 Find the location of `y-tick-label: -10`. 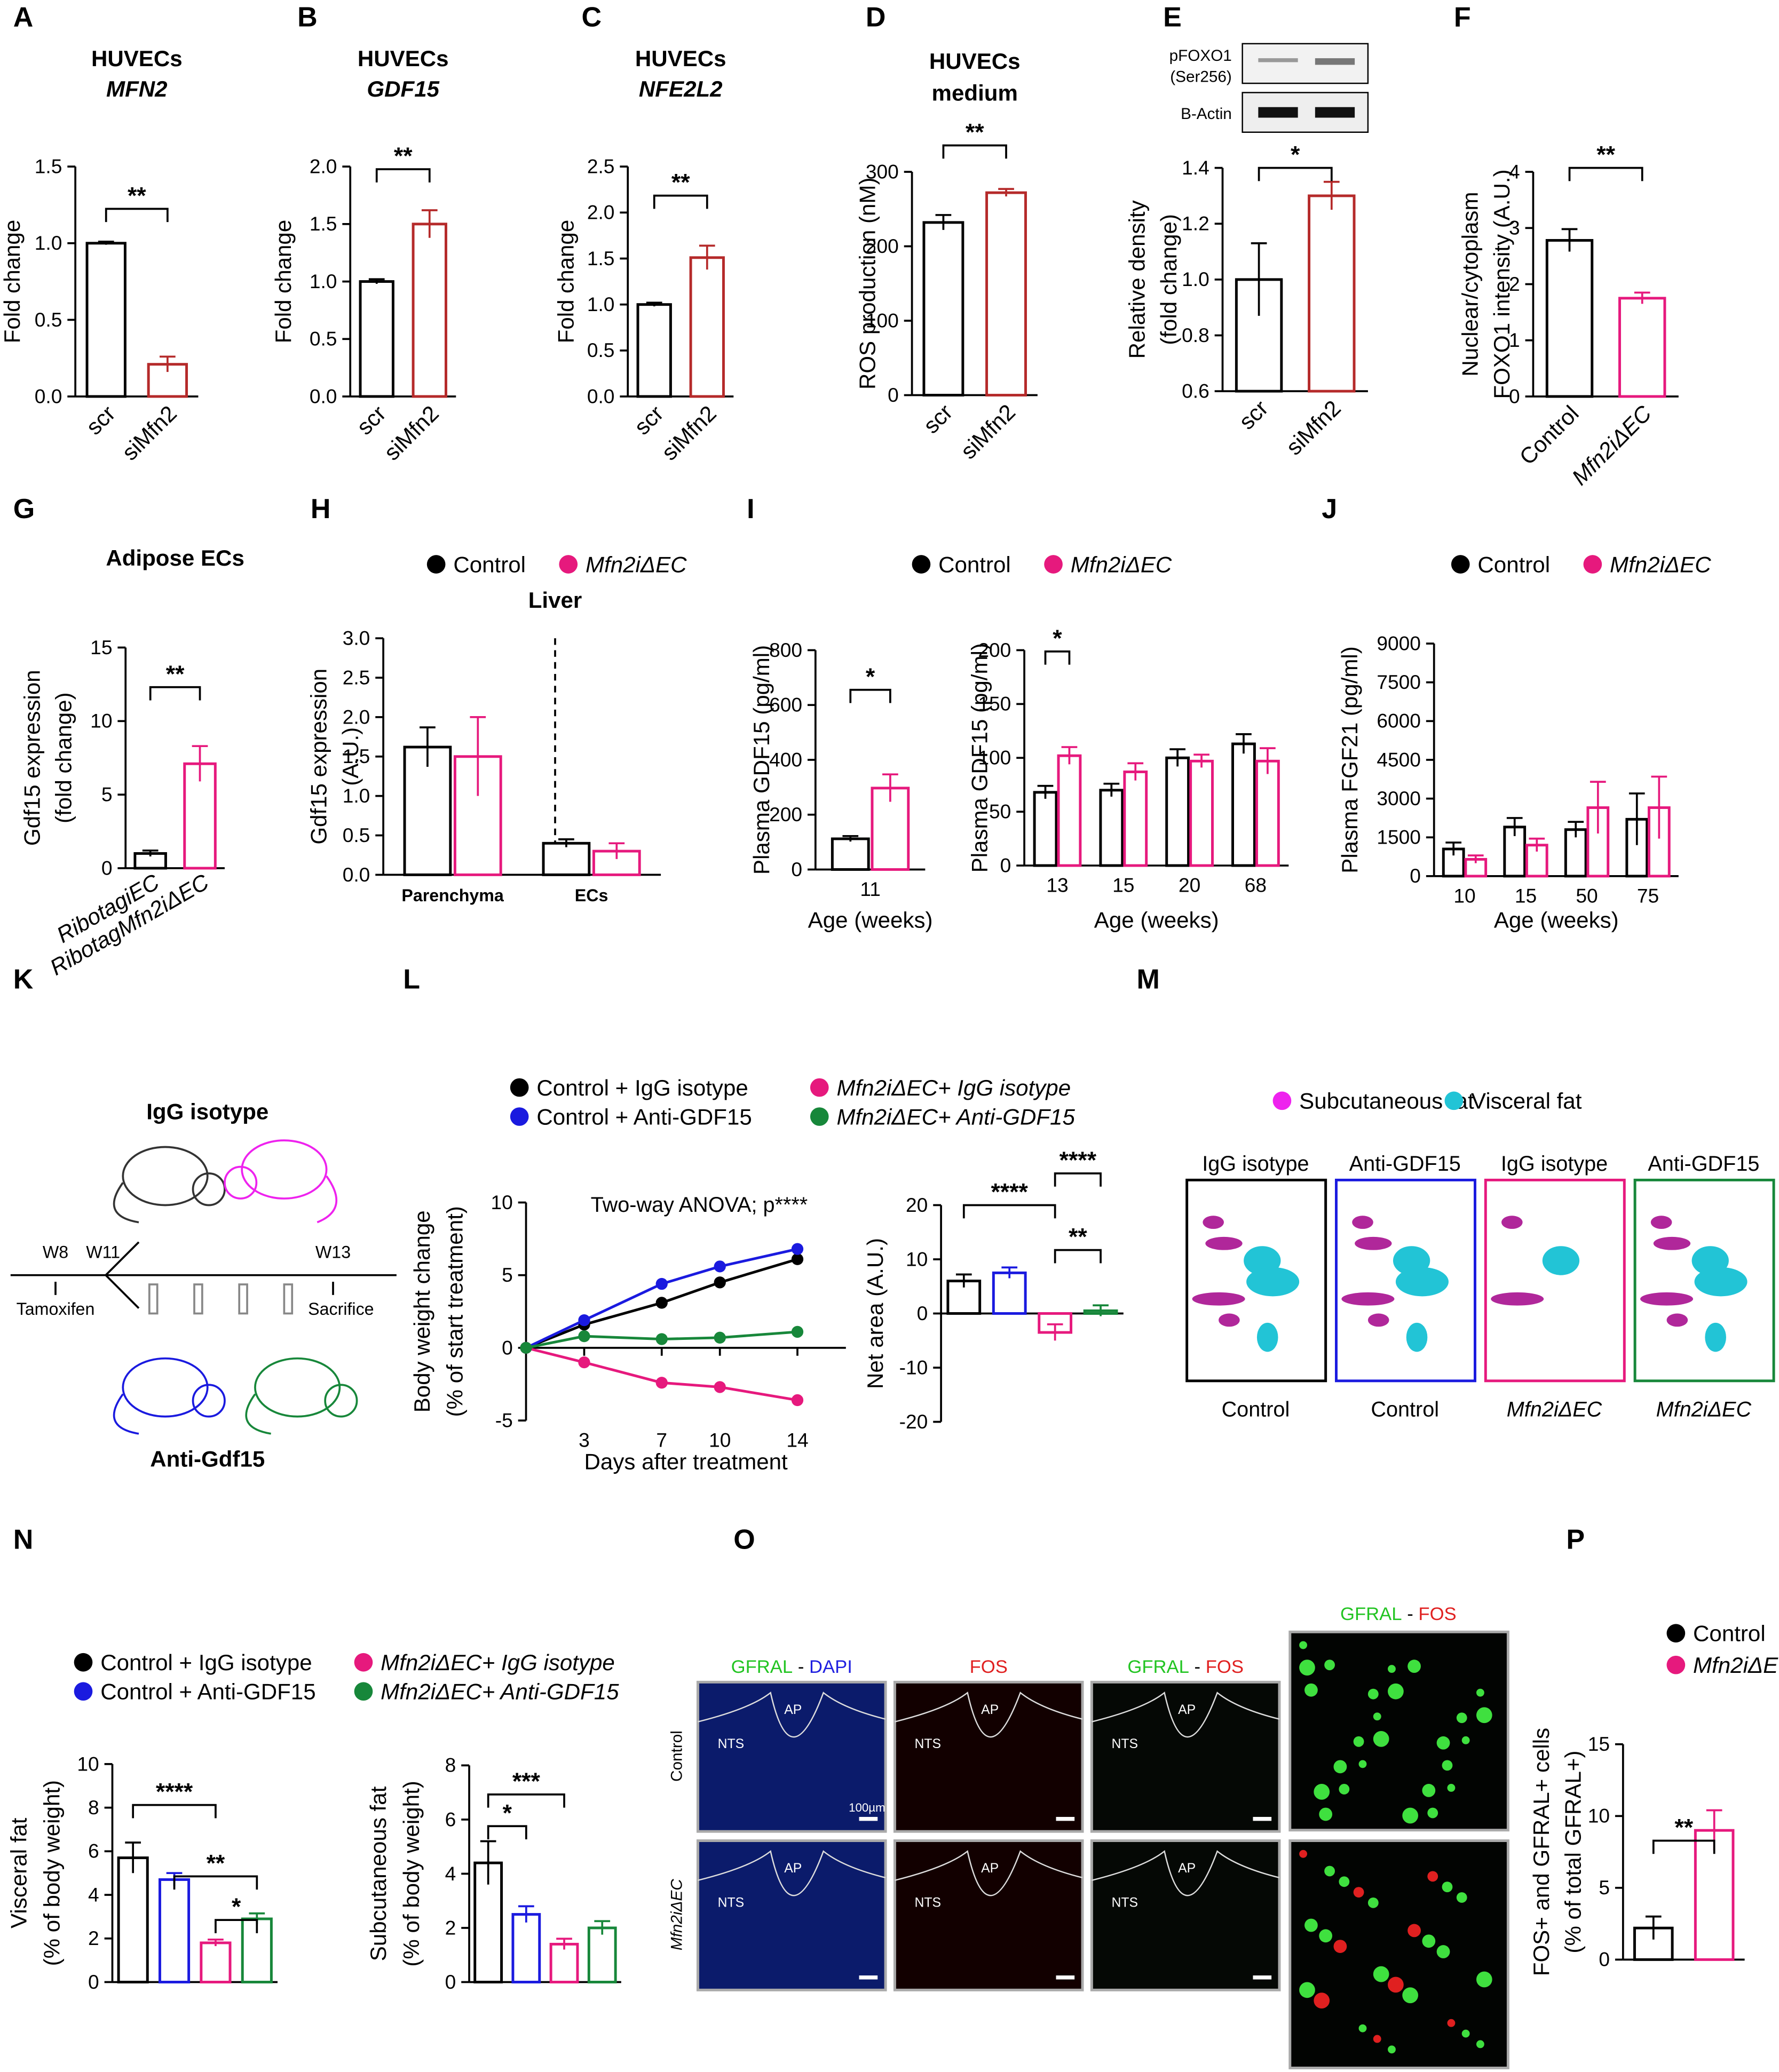

y-tick-label: -10 is located at coordinates (913, 1367).